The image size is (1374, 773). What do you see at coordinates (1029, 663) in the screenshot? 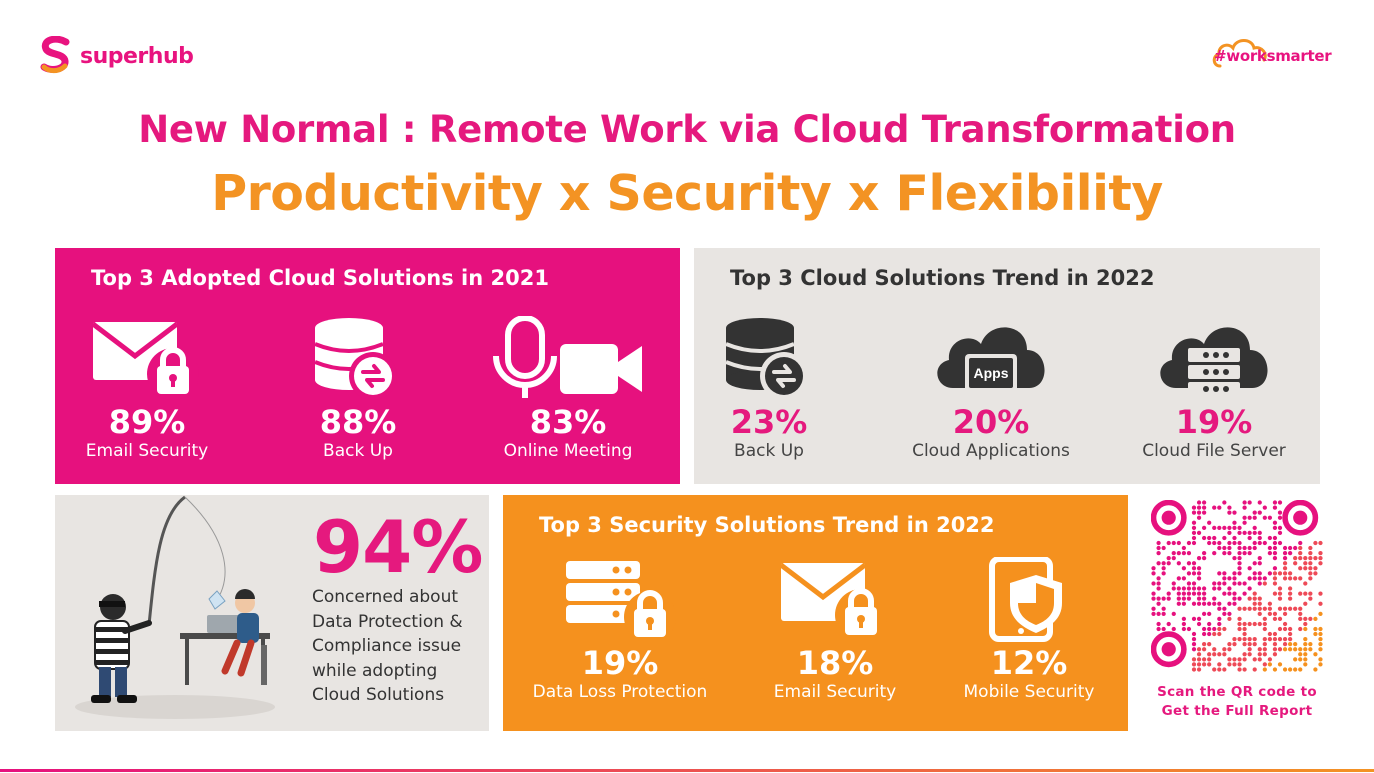
I see `percent-value: 12%` at bounding box center [1029, 663].